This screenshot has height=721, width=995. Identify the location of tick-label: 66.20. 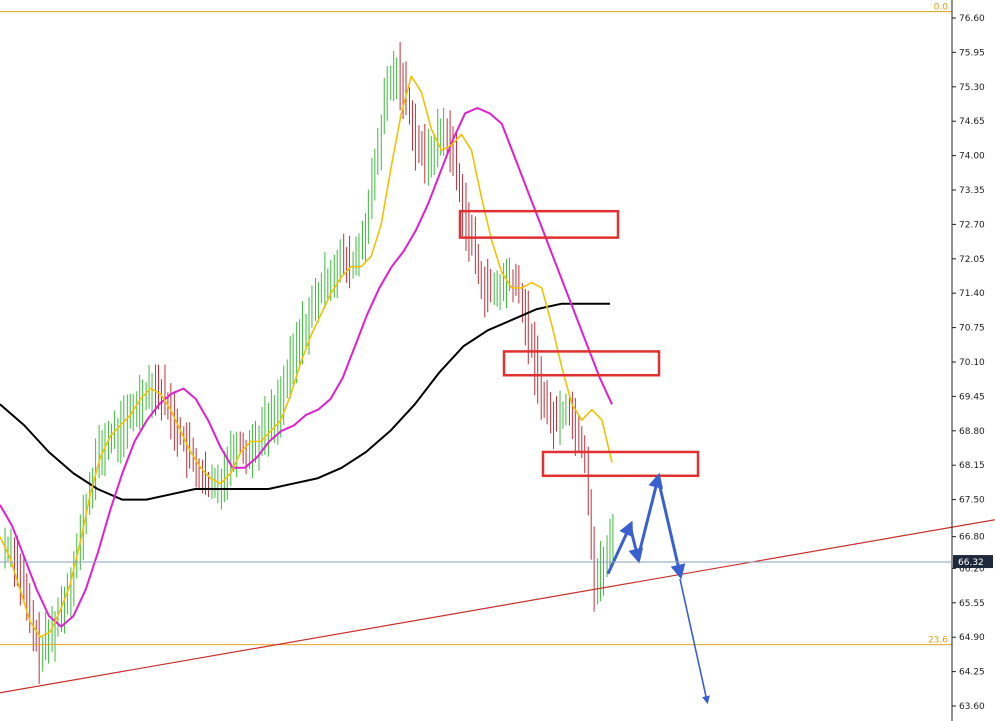
(972, 569).